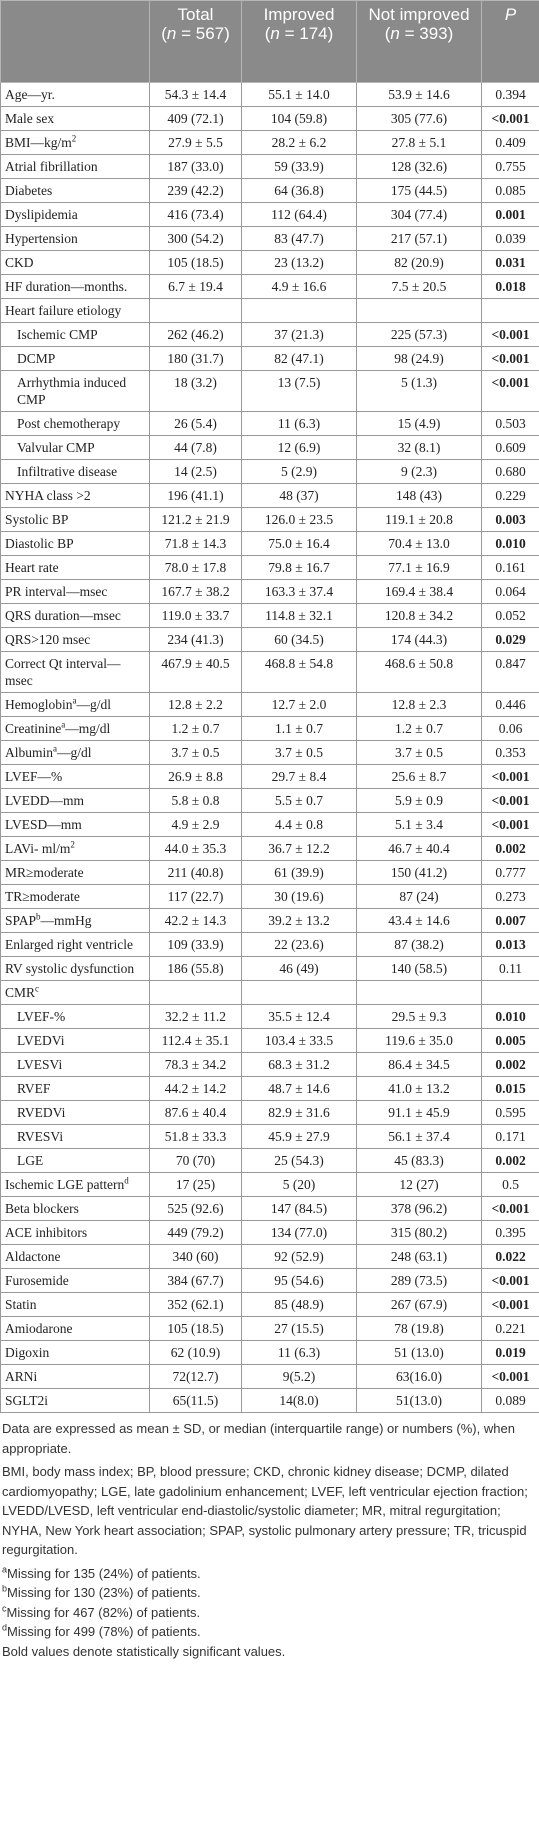  I want to click on row-label: HF duration—months., so click(75, 286).